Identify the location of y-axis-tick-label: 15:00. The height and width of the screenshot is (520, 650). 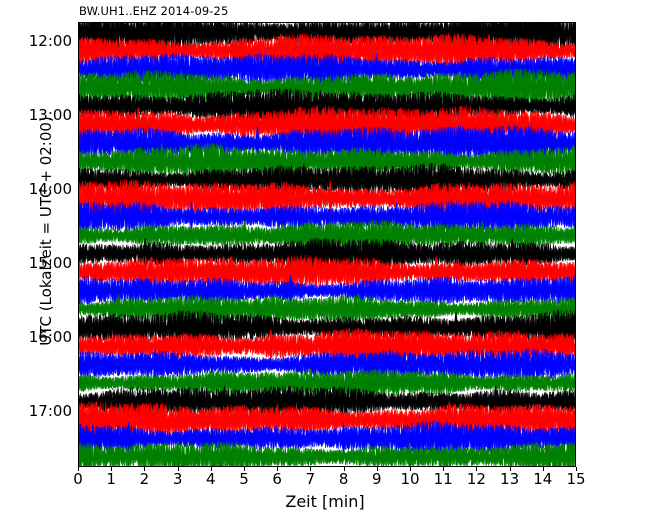
(50, 263).